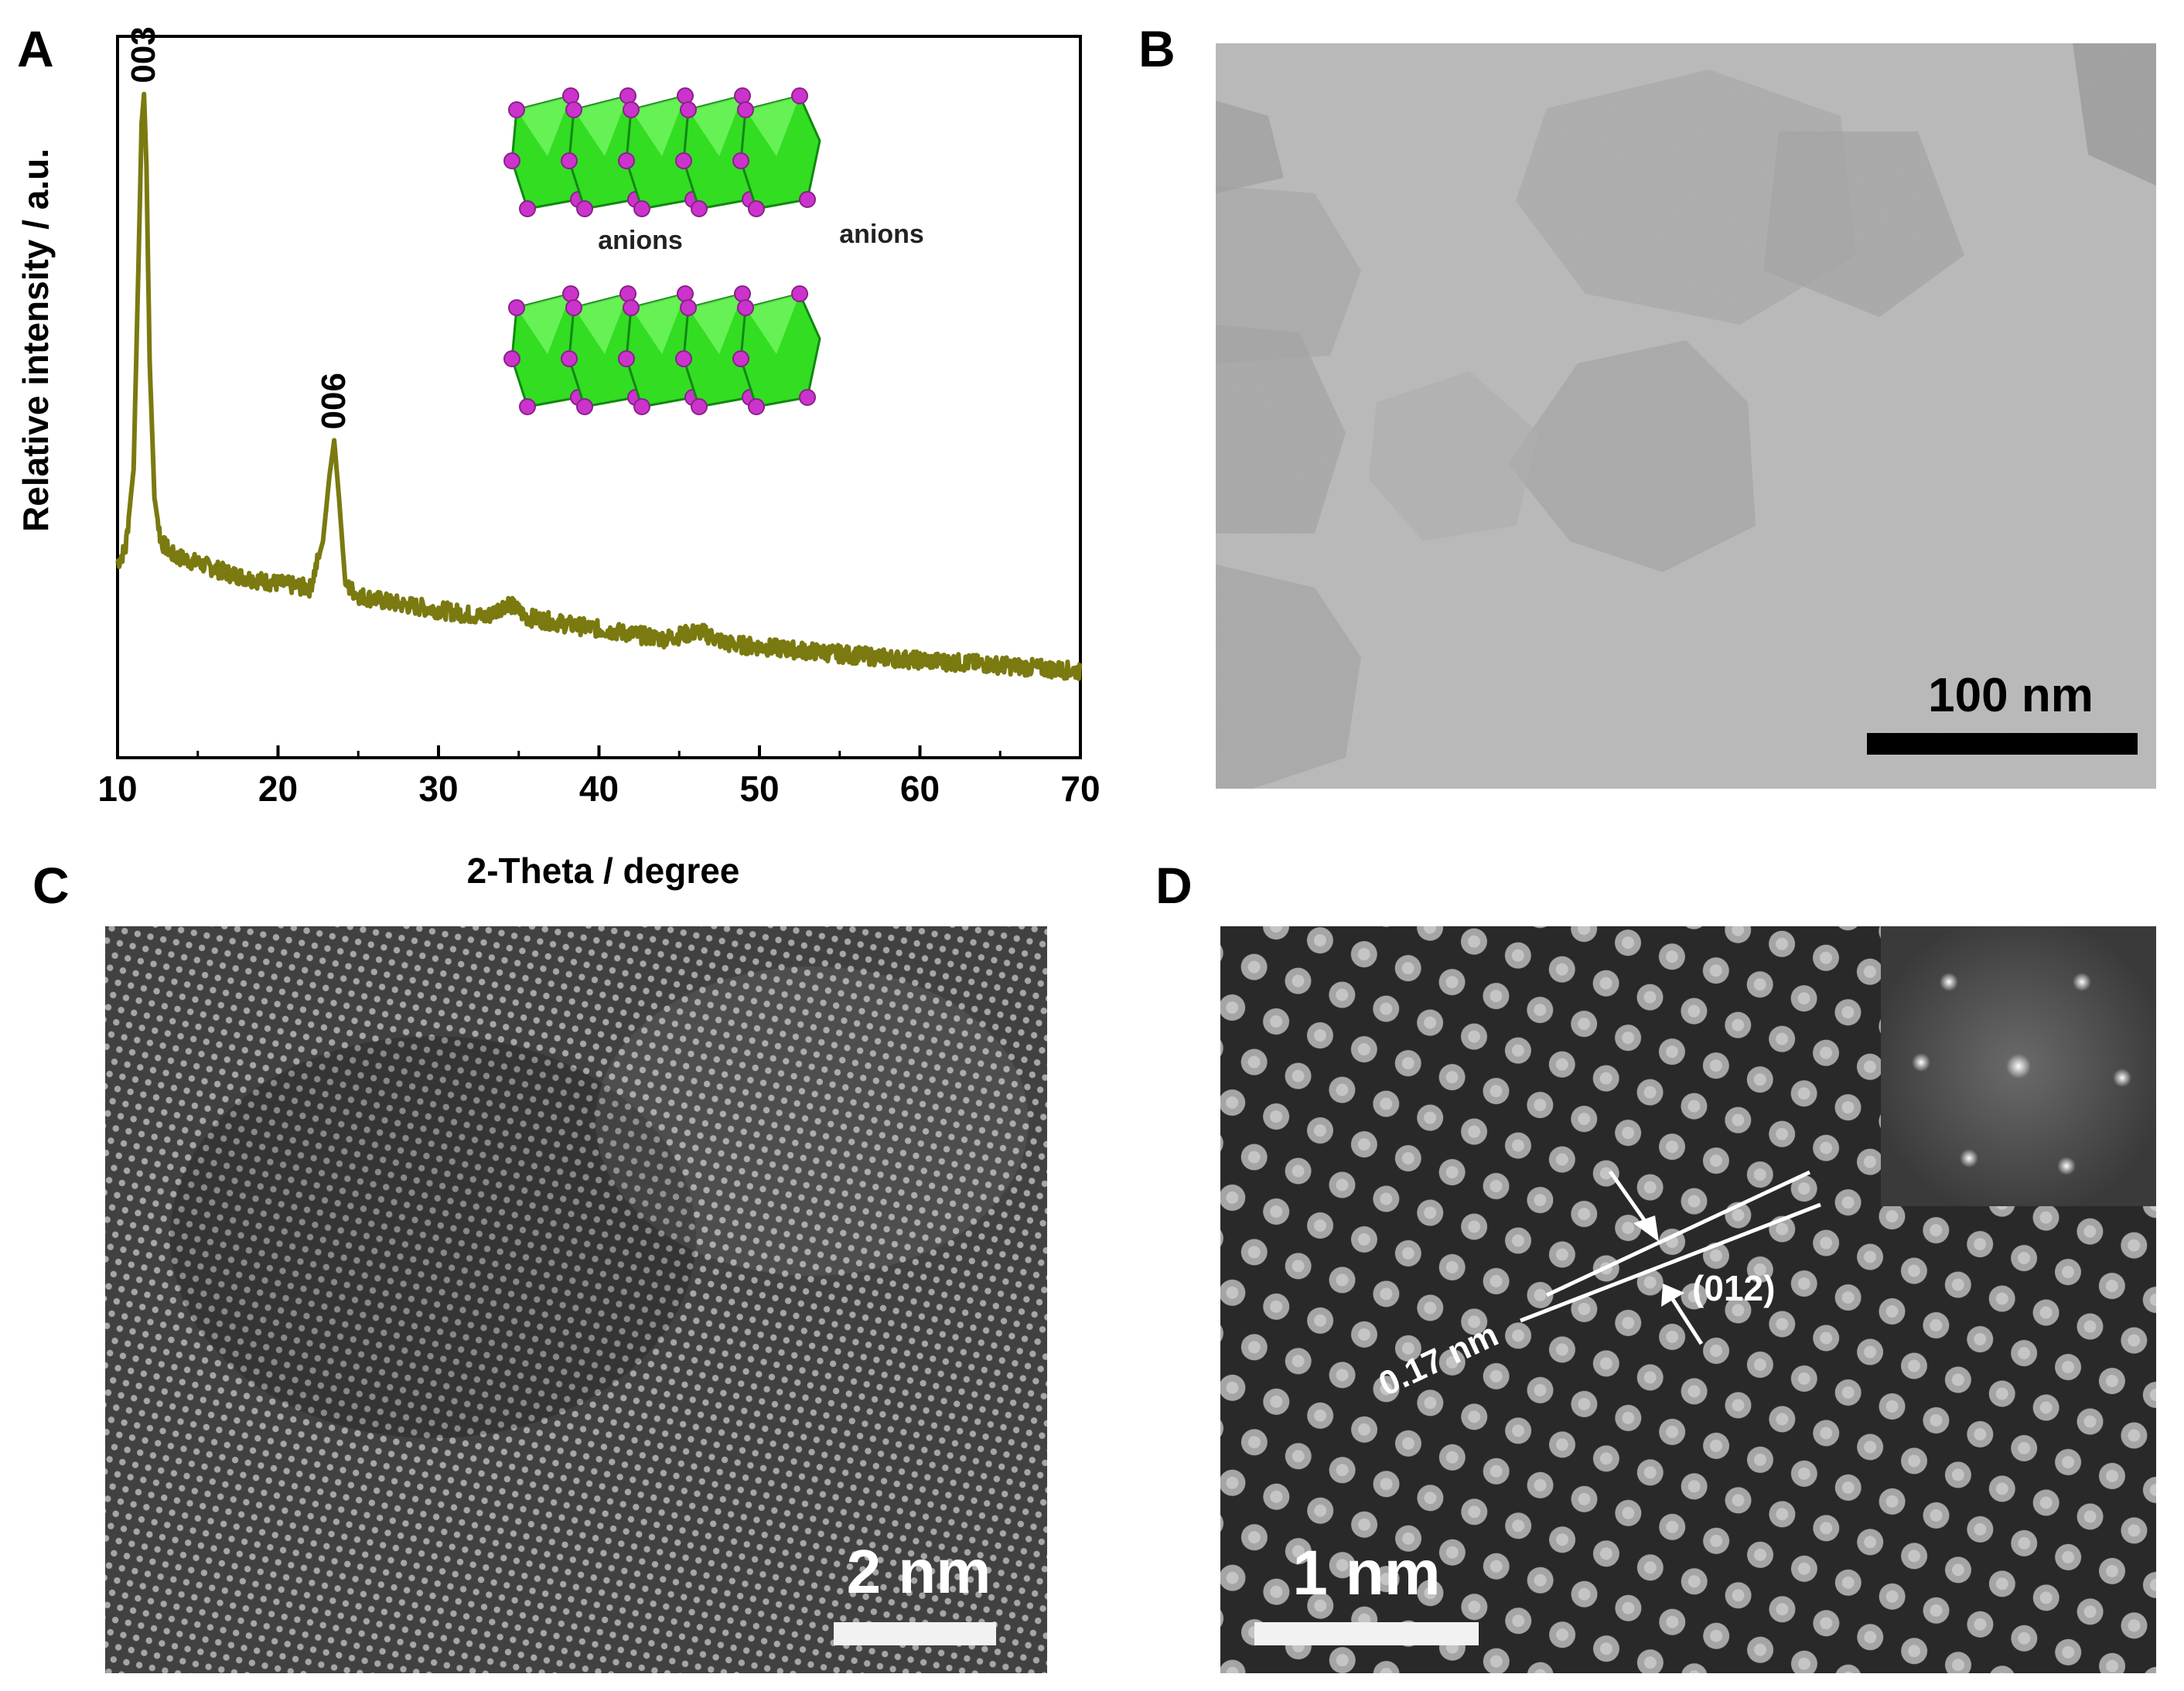  Describe the element at coordinates (603, 871) in the screenshot. I see `x-axis-title: 2-Theta / degree` at that location.